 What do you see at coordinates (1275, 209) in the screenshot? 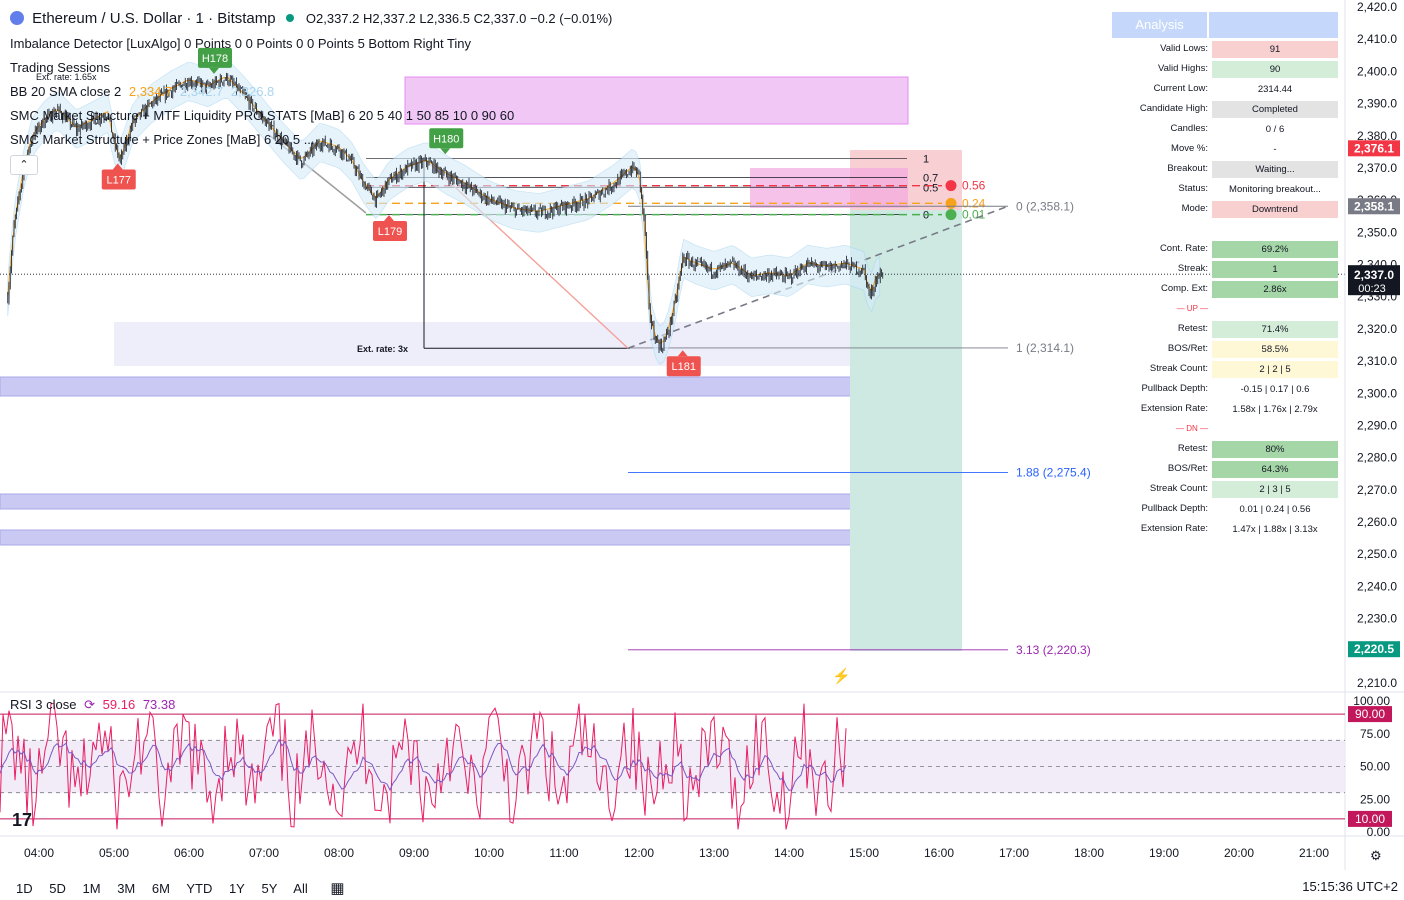
I see `table-row-value: Downtrend` at bounding box center [1275, 209].